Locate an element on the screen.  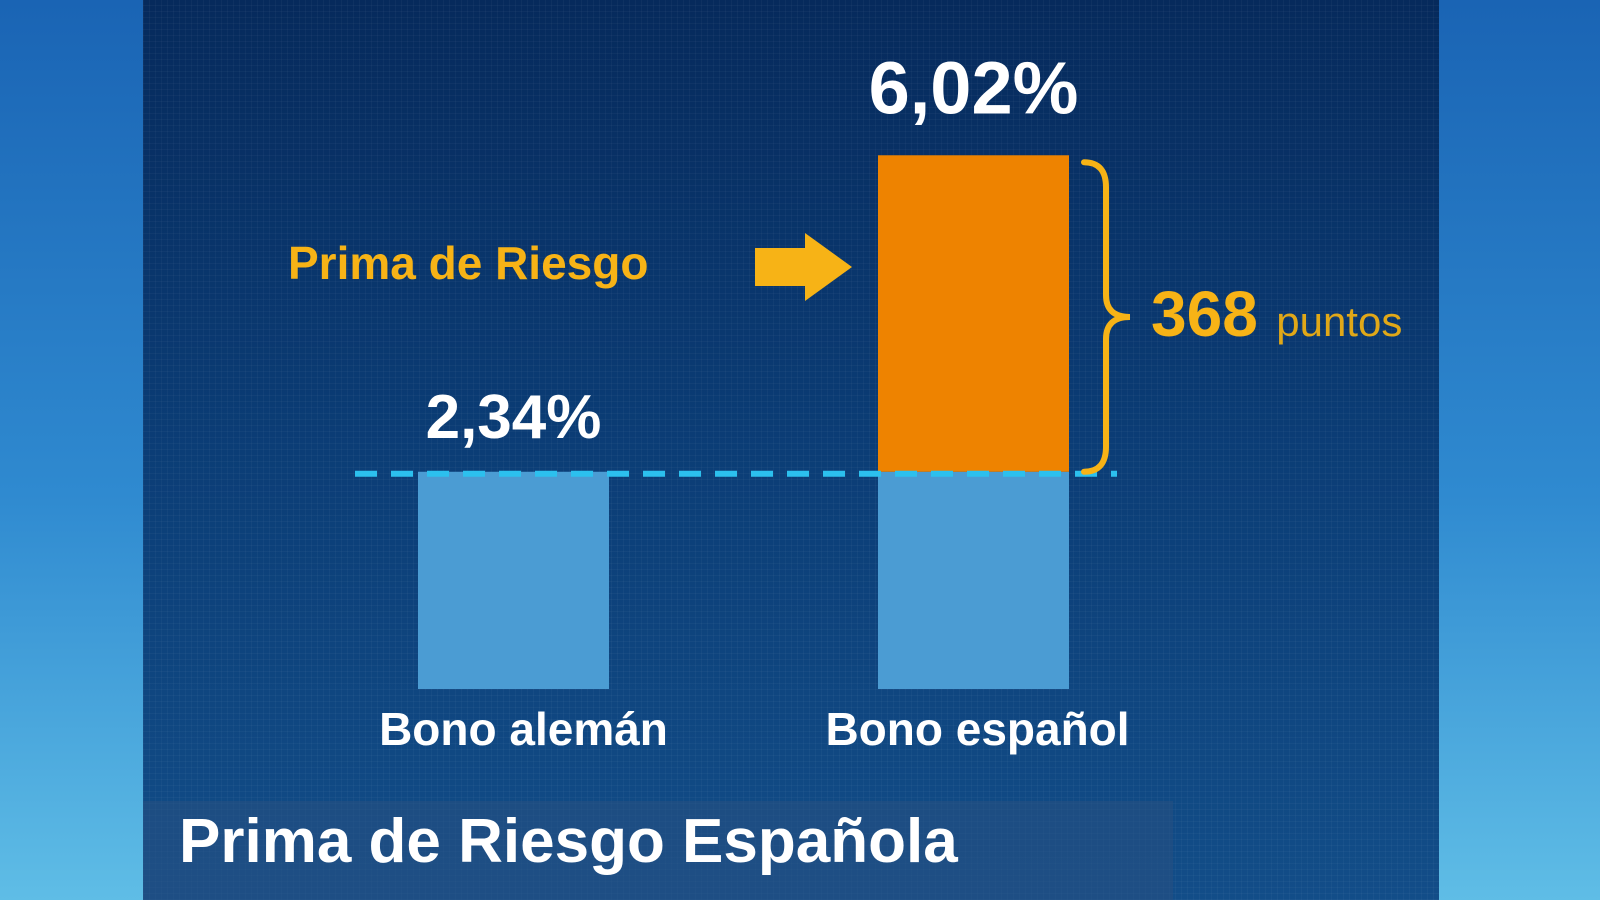
spread-value-group: 368 puntos is located at coordinates (1276, 314).